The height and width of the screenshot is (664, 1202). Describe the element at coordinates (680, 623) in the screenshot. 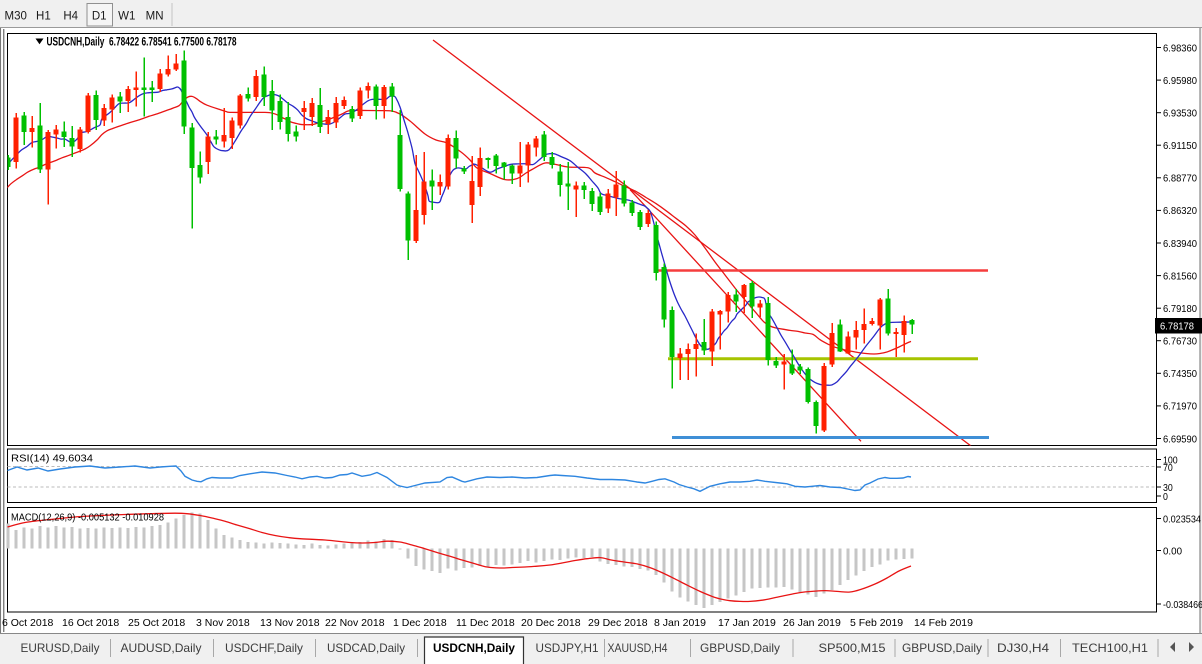

I see `svg-text: 8 Jan 2019` at that location.